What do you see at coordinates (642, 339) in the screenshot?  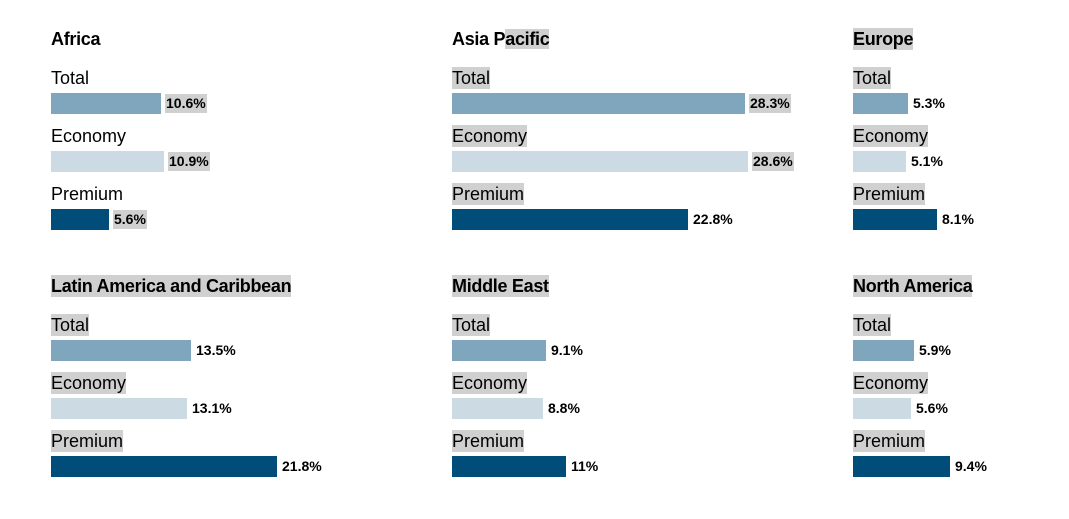 I see `bar-row-total: Total 9.1%` at bounding box center [642, 339].